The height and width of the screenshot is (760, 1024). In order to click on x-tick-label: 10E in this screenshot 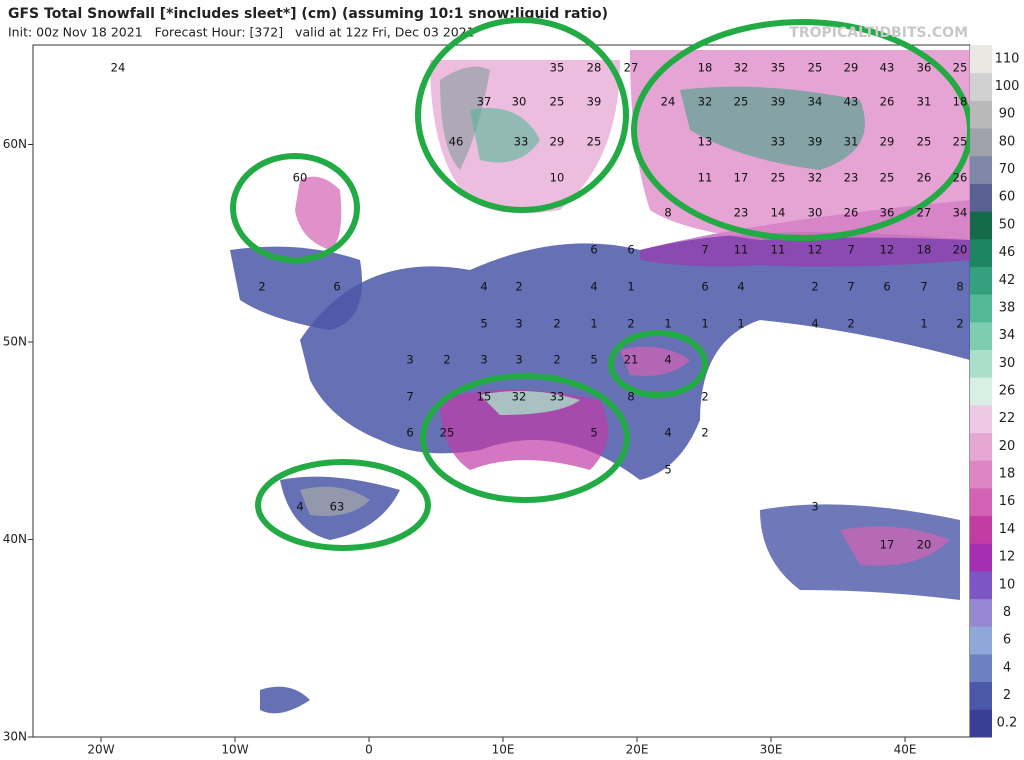, I will do `click(503, 750)`.